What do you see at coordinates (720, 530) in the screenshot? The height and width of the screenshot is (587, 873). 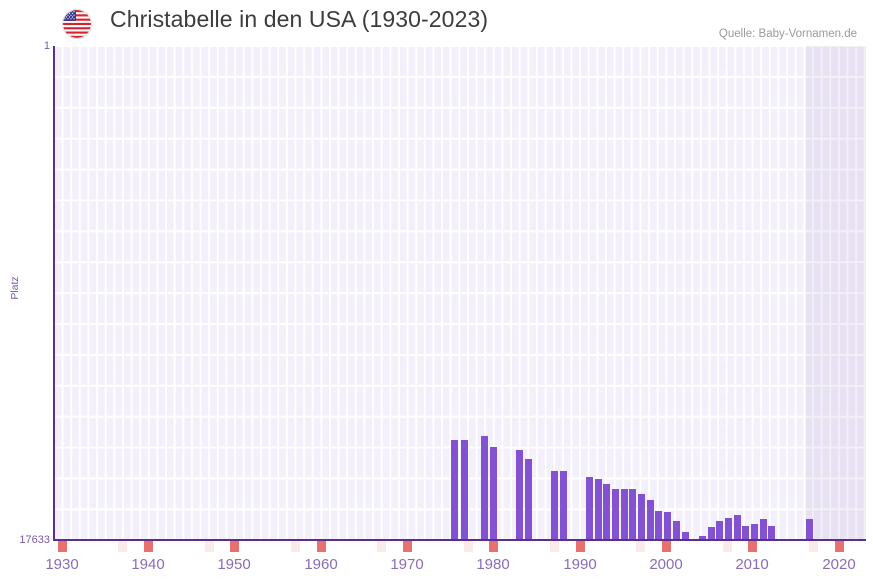 I see `bar-2008` at bounding box center [720, 530].